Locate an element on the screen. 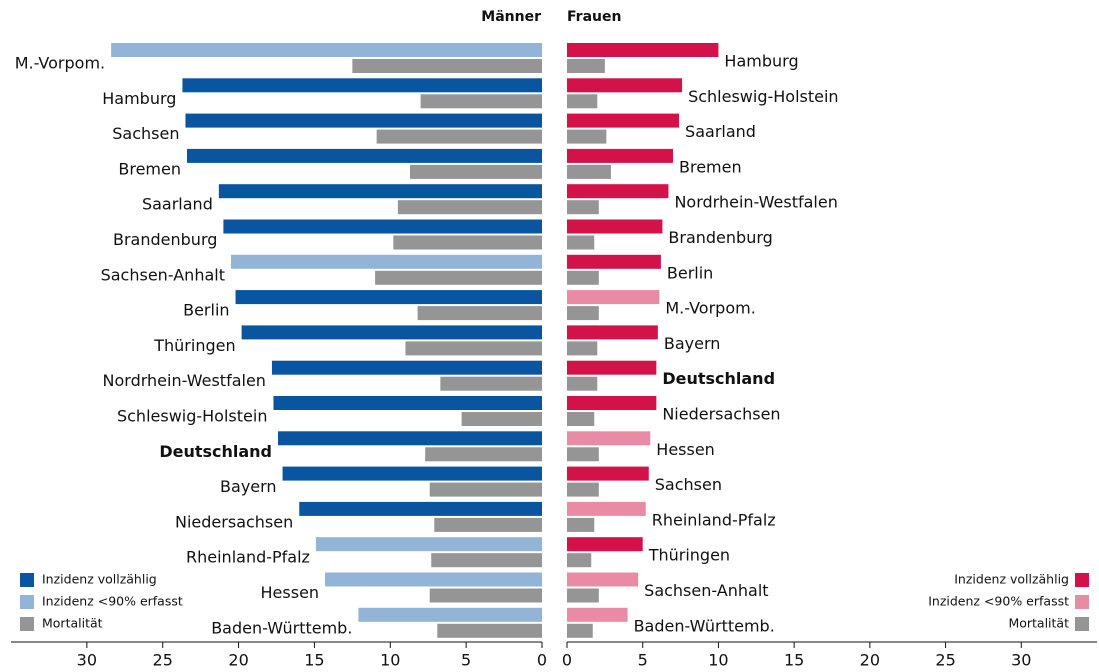 This screenshot has height=672, width=1099. x-tick-label: 30 is located at coordinates (1021, 660).